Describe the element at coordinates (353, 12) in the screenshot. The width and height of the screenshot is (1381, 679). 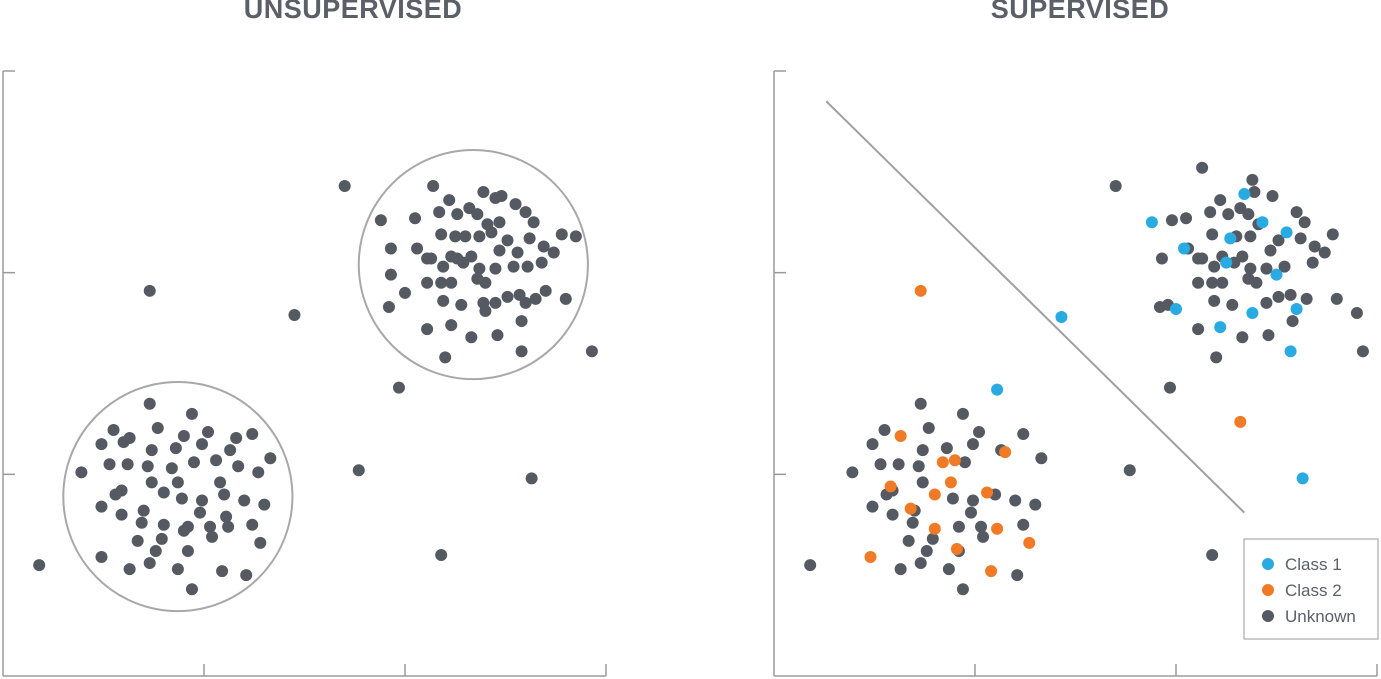
I see `unsupervised-title: UNSUPERVISED` at that location.